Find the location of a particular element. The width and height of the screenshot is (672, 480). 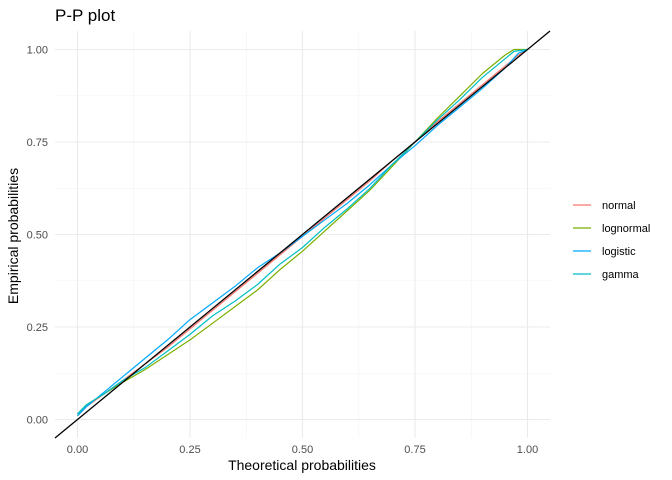

y-axis-ticks: 0.00 0.25 0.50 0.75 1.00 is located at coordinates (37, 236).